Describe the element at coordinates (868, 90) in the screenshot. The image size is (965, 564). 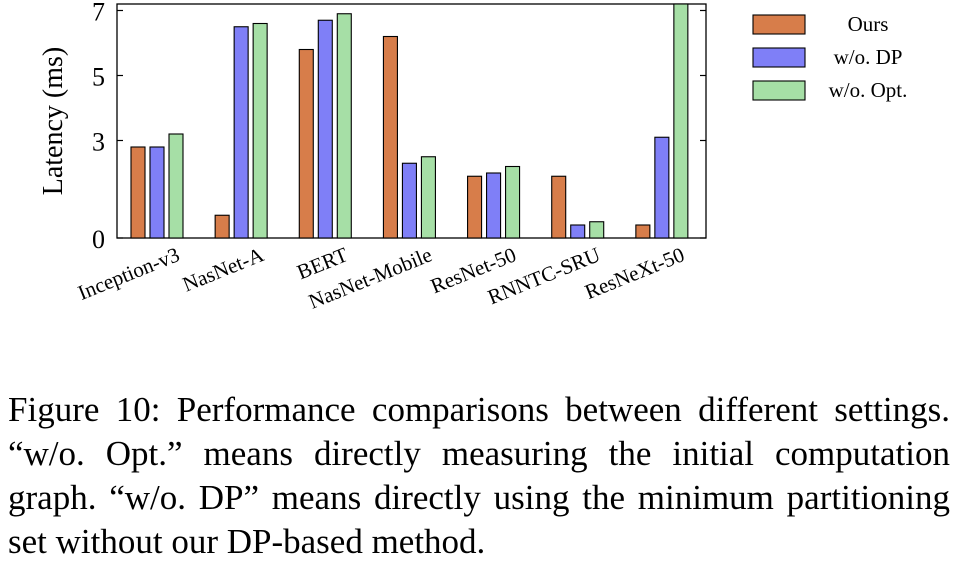
I see `legend-label-2: w/o. Opt.` at that location.